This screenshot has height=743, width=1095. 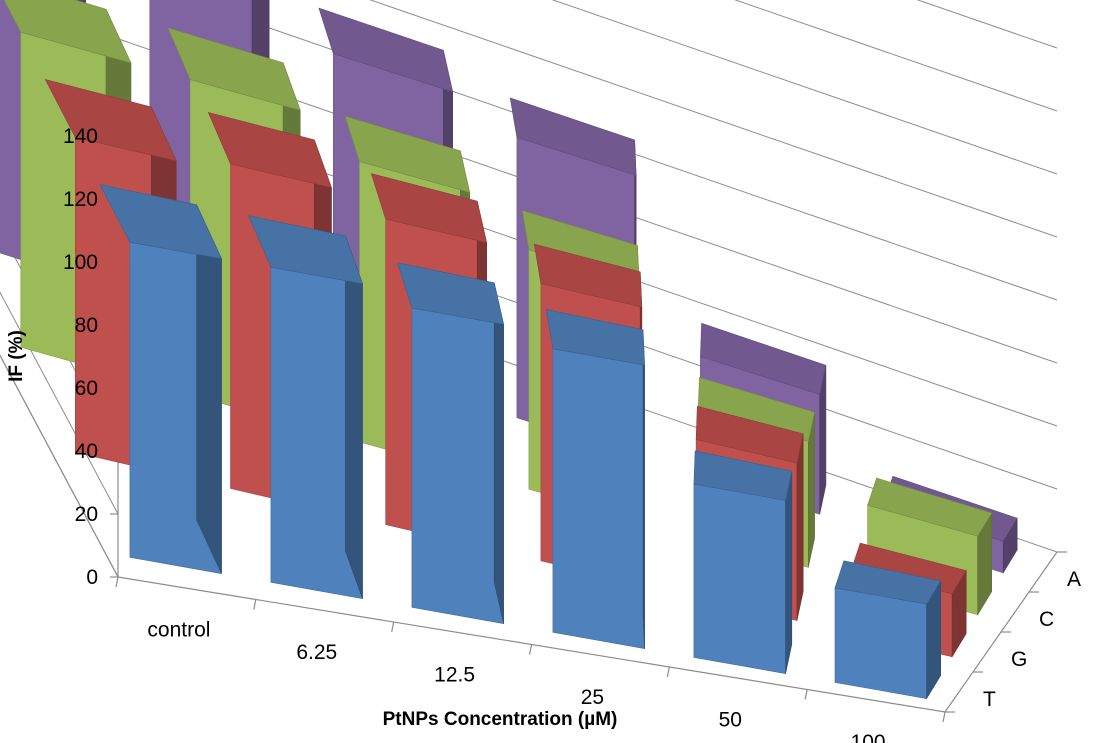 I want to click on y-tick-label: 0, so click(x=92, y=577).